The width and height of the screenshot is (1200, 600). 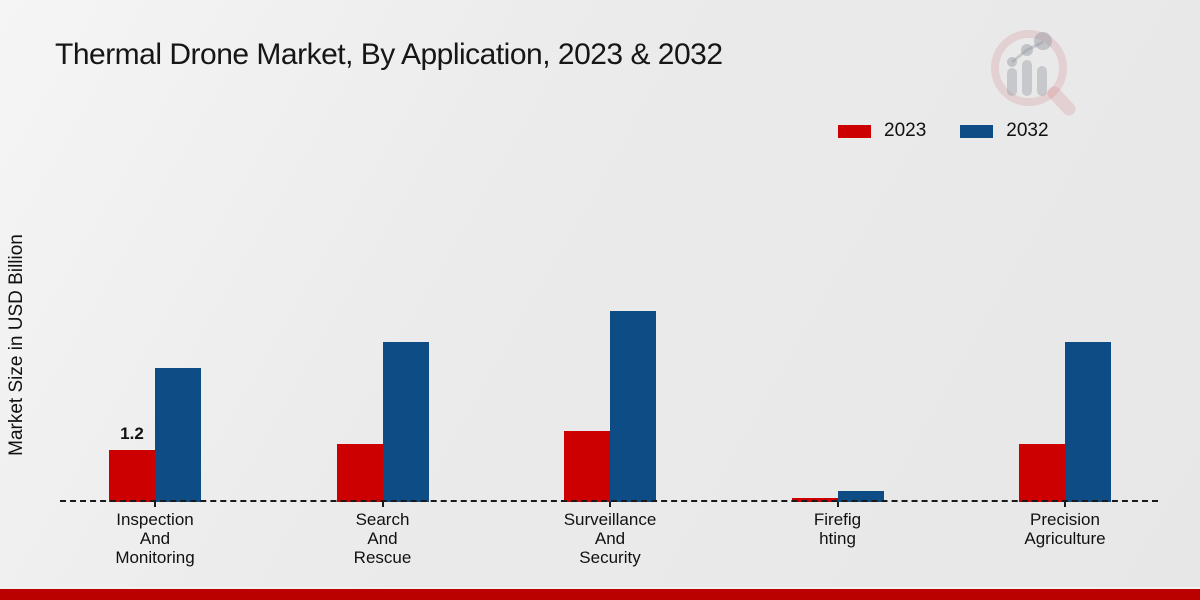 I want to click on magnifier-bar-chart-logo-icon, so click(x=1033, y=73).